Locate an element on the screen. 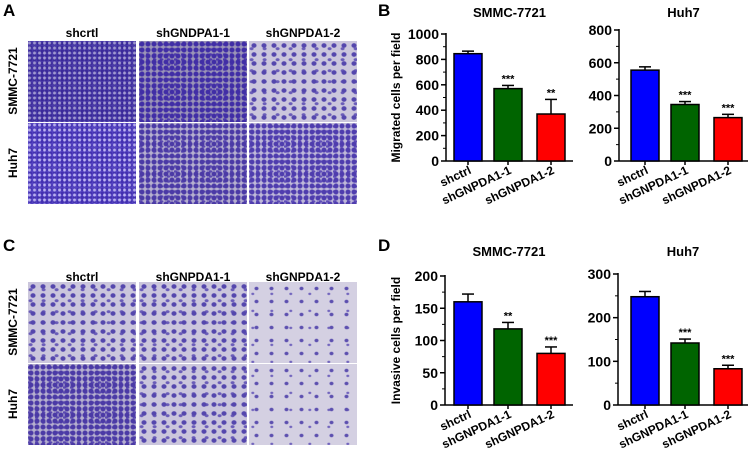 Image resolution: width=753 pixels, height=468 pixels. panel-letter-d: D is located at coordinates (384, 245).